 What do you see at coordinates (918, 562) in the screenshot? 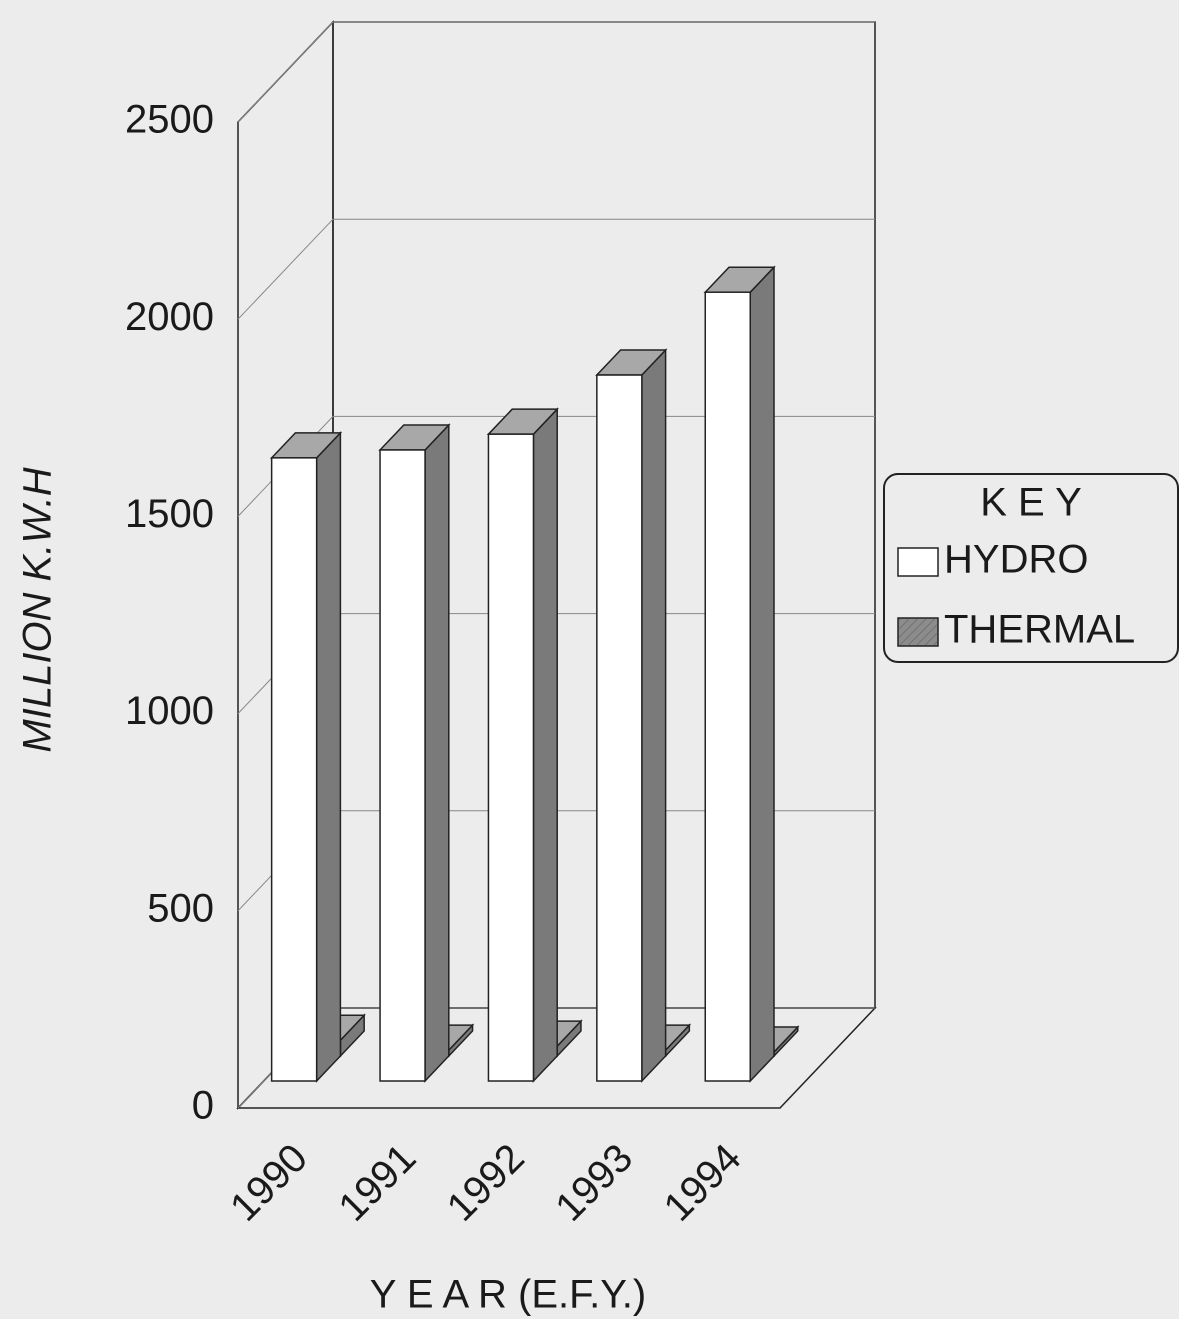
I see `legend-swatch` at bounding box center [918, 562].